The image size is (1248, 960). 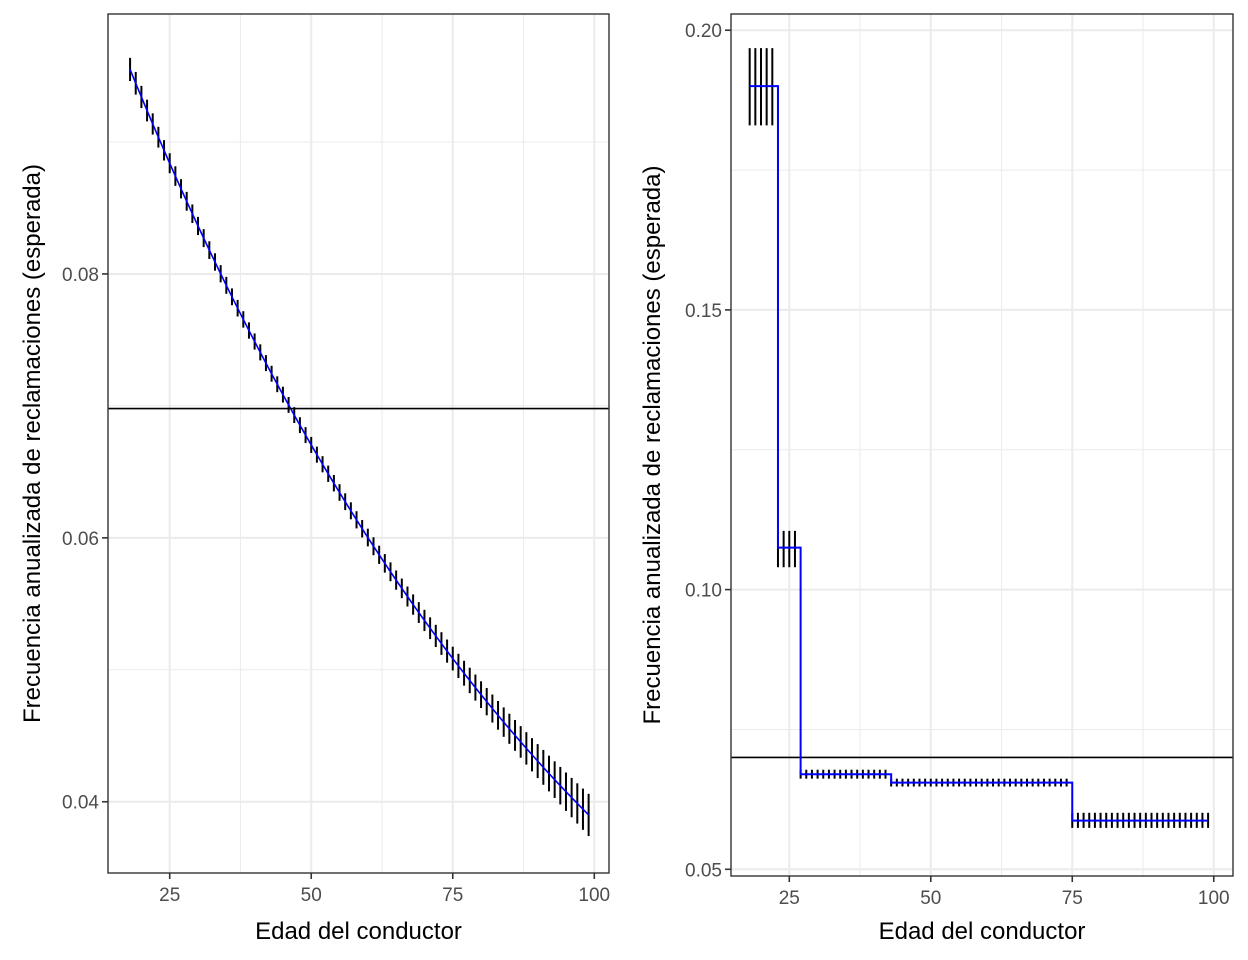 What do you see at coordinates (703, 870) in the screenshot?
I see `y-tick-label: 0.05` at bounding box center [703, 870].